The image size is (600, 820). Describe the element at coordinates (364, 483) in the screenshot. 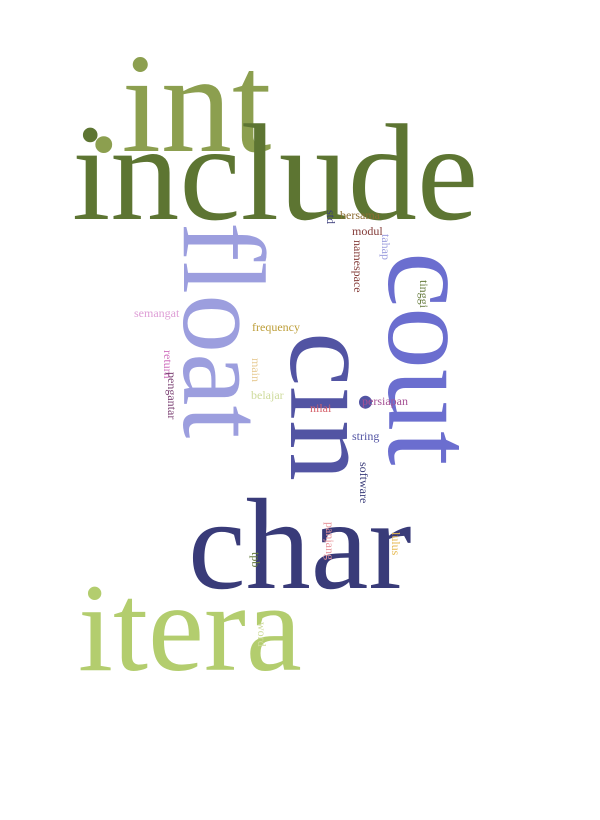

I see `word-software: software` at that location.